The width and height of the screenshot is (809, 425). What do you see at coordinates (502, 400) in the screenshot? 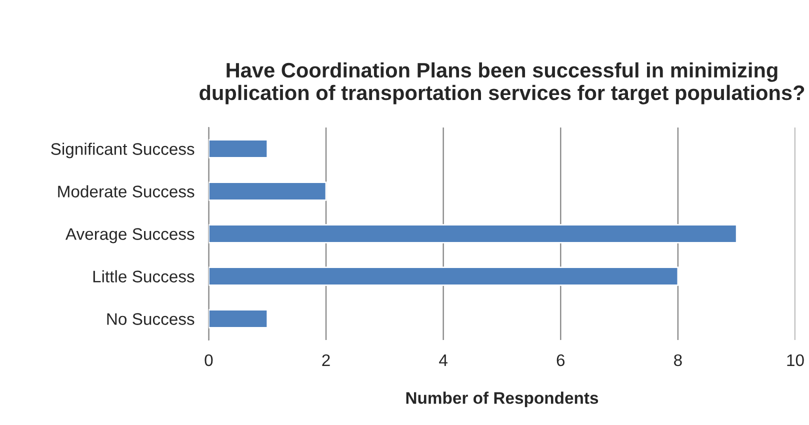
I see `x-axis-title: Number of Respondents` at bounding box center [502, 400].